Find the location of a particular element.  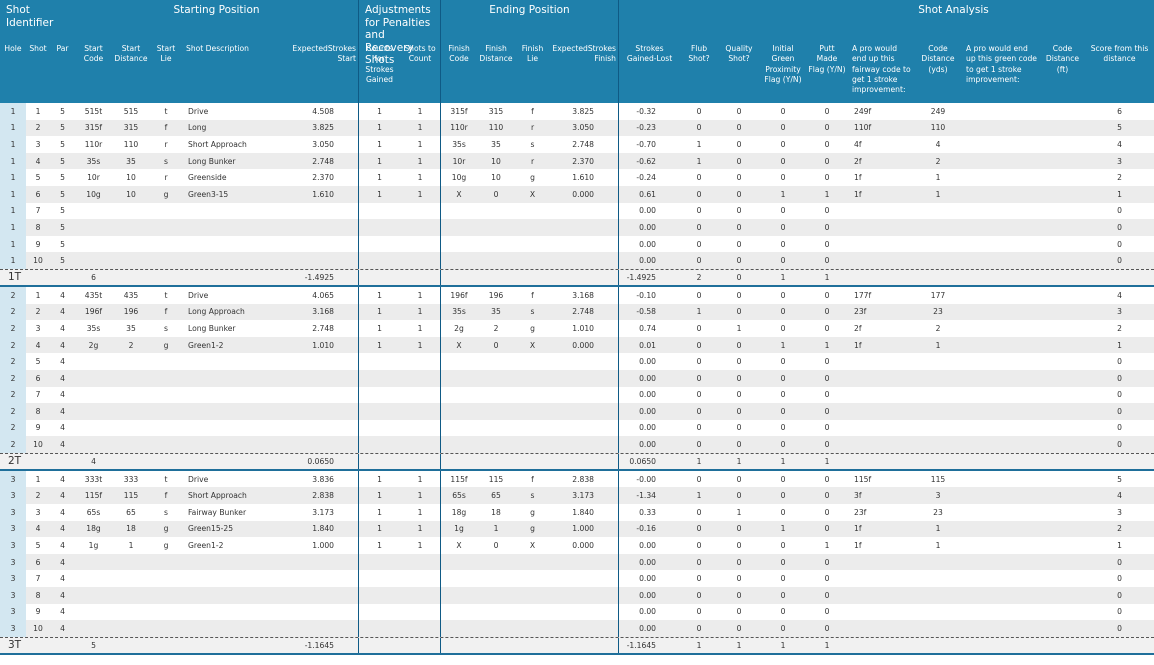

cell: -0.16 is located at coordinates (649, 529).